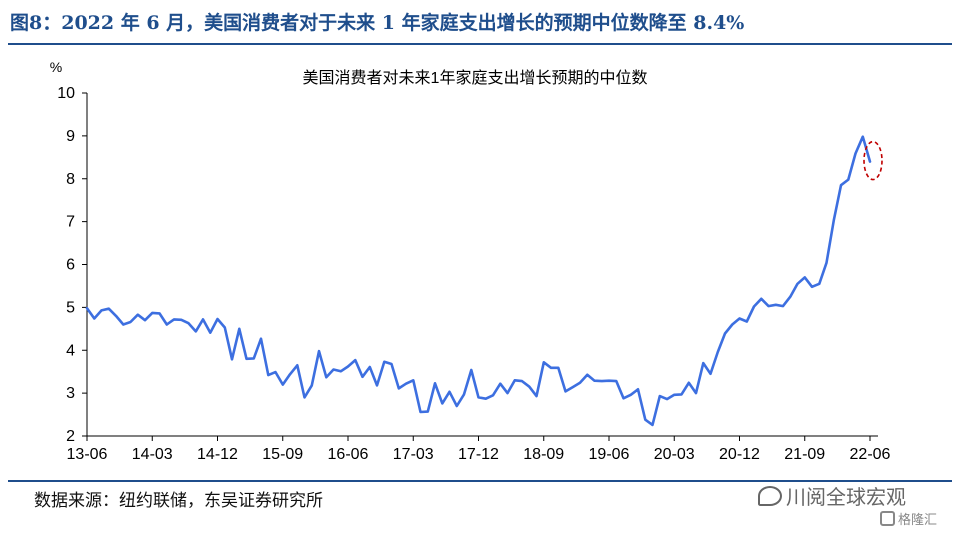  I want to click on y-tick-label: 2, so click(70, 436).